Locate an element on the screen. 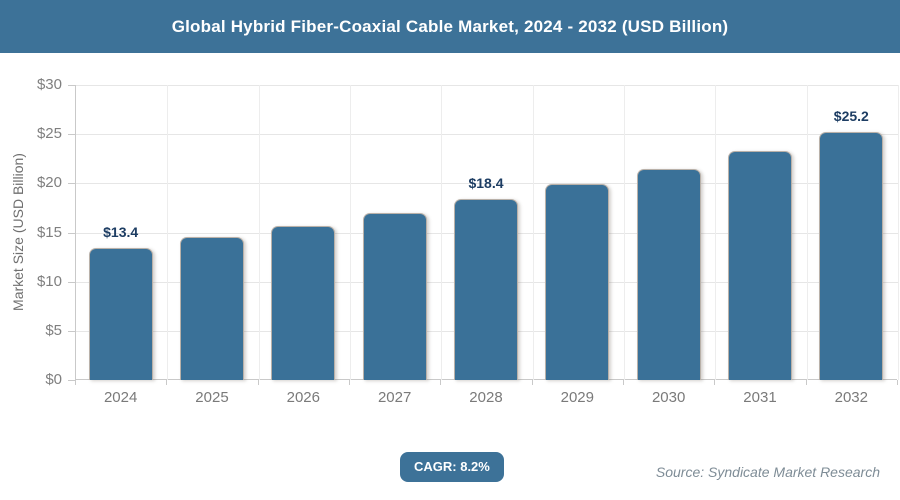 Image resolution: width=900 pixels, height=500 pixels. bar-2026 is located at coordinates (303, 302).